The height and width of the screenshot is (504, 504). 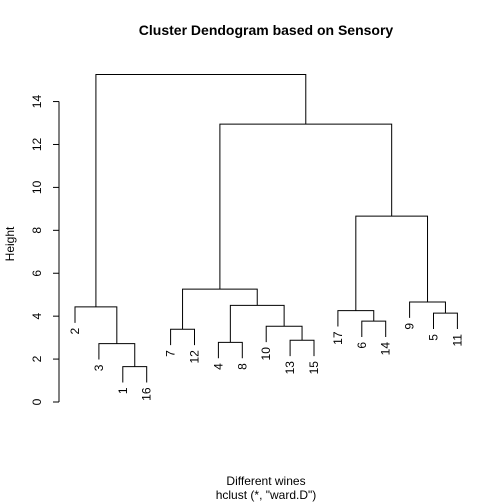 What do you see at coordinates (37, 102) in the screenshot?
I see `y-tick-label: 14` at bounding box center [37, 102].